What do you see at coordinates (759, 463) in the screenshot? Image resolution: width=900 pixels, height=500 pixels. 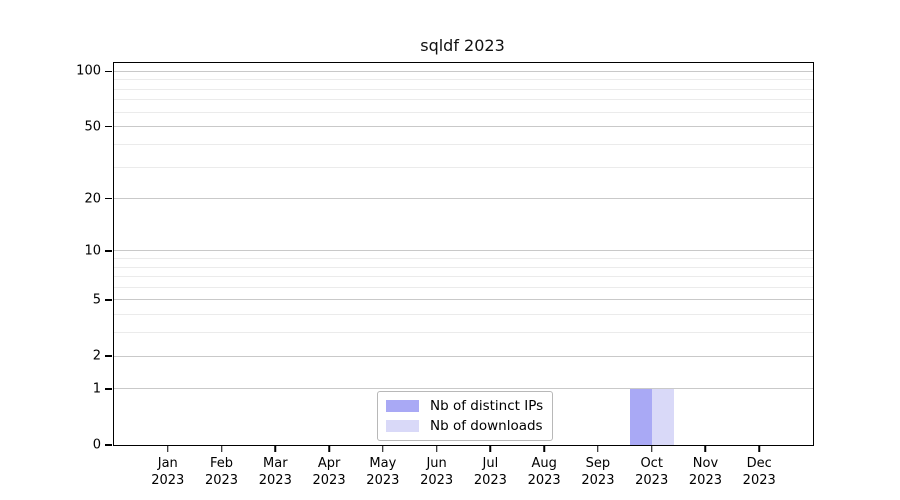 I see `x-tick-month: Dec` at bounding box center [759, 463].